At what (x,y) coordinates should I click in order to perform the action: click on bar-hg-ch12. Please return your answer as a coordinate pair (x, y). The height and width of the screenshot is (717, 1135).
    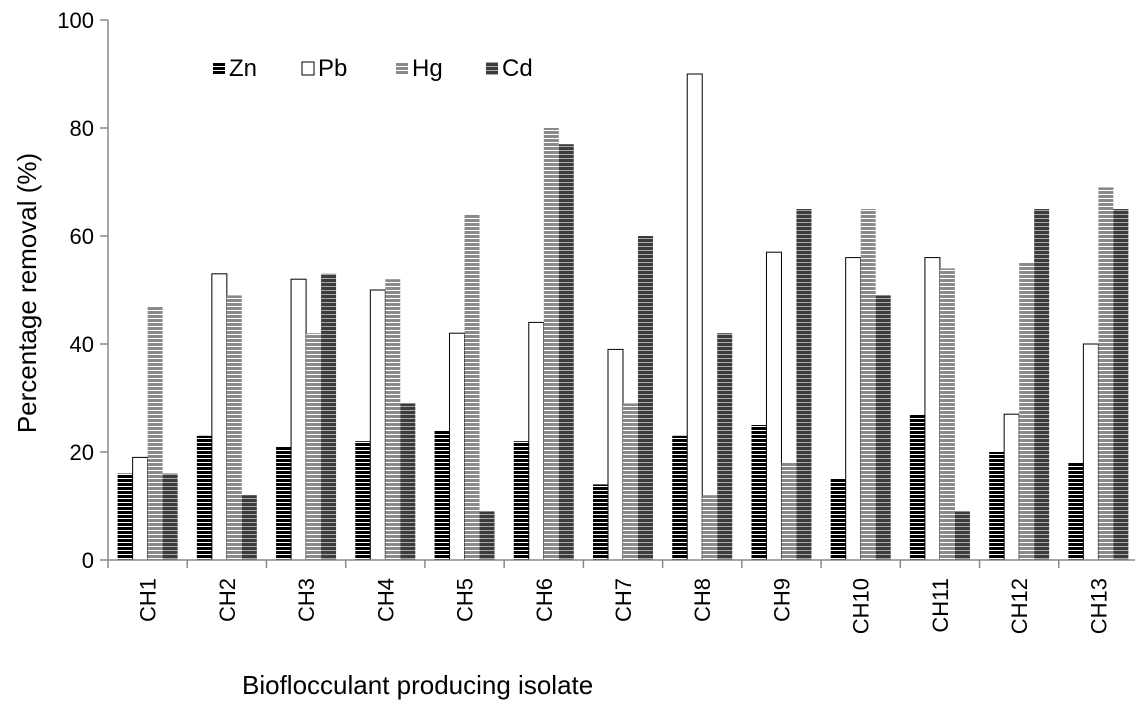
    Looking at the image, I should click on (1027, 411).